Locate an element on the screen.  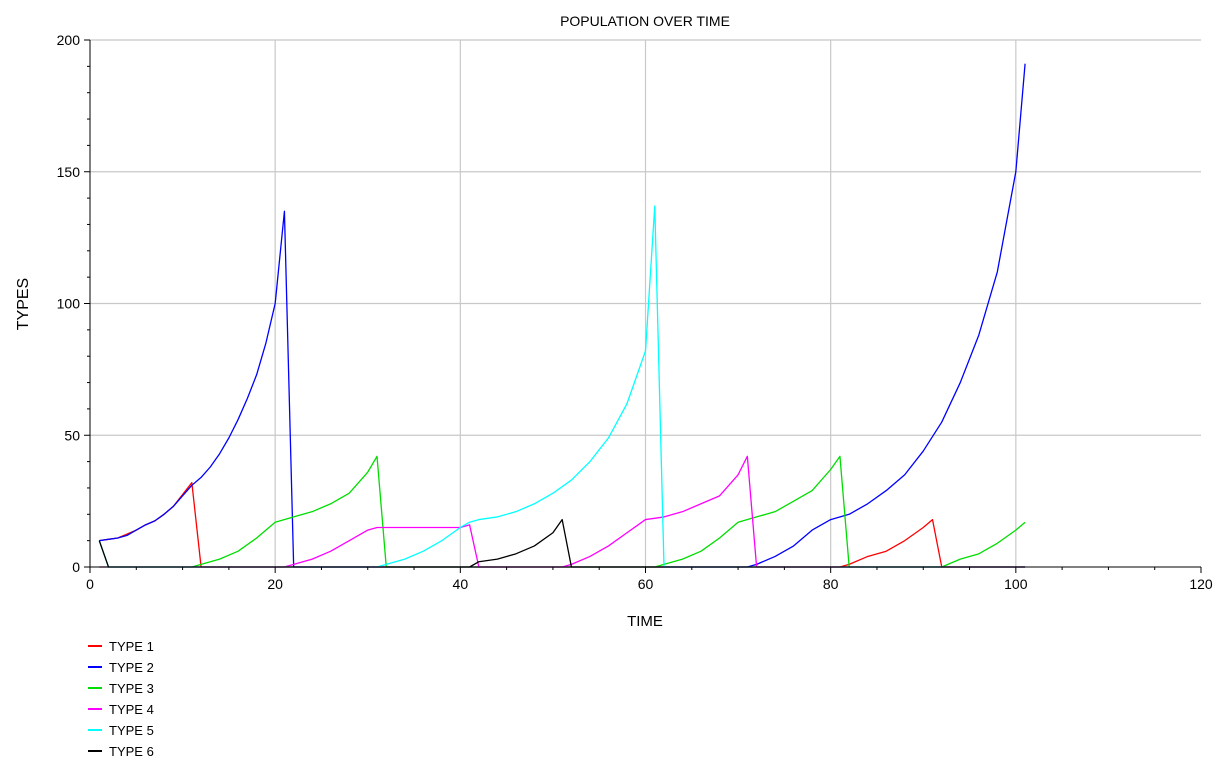
x-tick-label: 40 is located at coordinates (461, 584).